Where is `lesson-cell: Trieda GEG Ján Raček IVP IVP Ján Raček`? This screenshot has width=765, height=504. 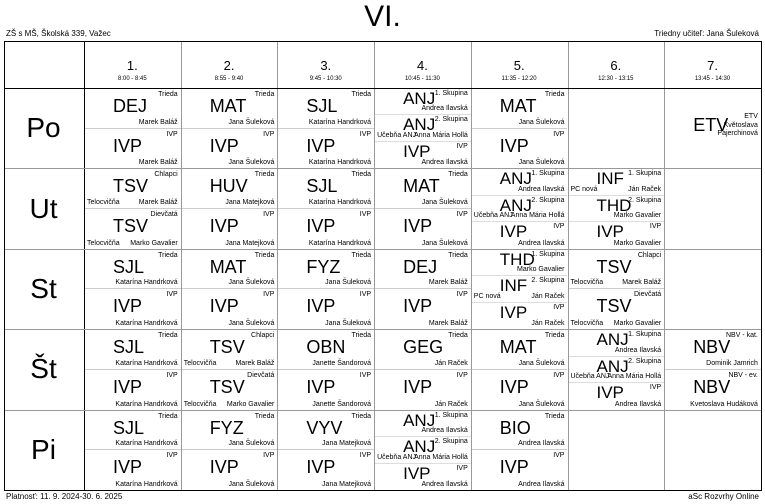
lesson-cell: Trieda GEG Ján Raček IVP IVP Ján Raček is located at coordinates (423, 369).